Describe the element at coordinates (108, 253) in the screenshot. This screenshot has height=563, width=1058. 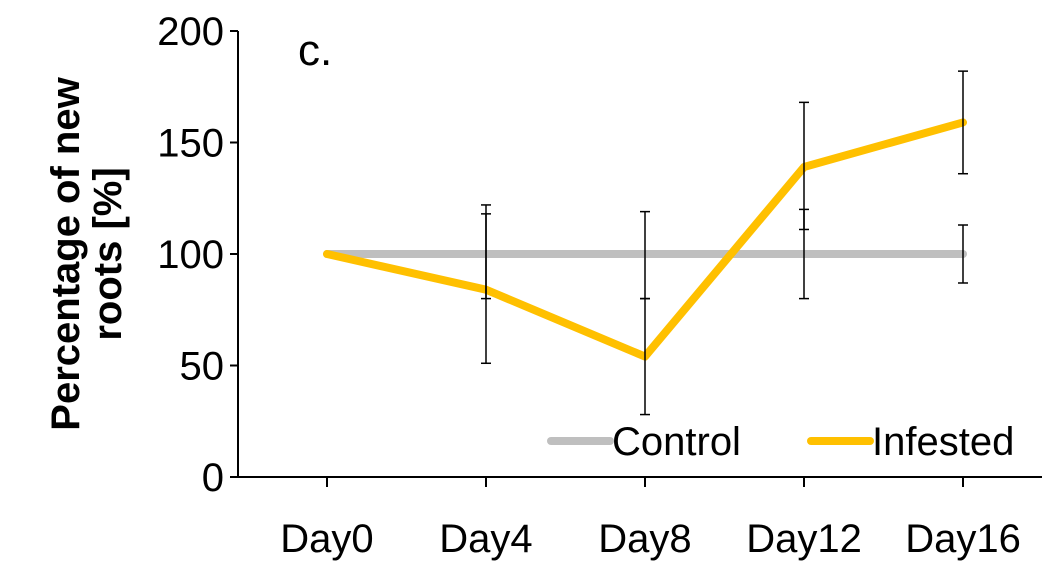
I see `y-axis-title-line2: roots [%]` at that location.